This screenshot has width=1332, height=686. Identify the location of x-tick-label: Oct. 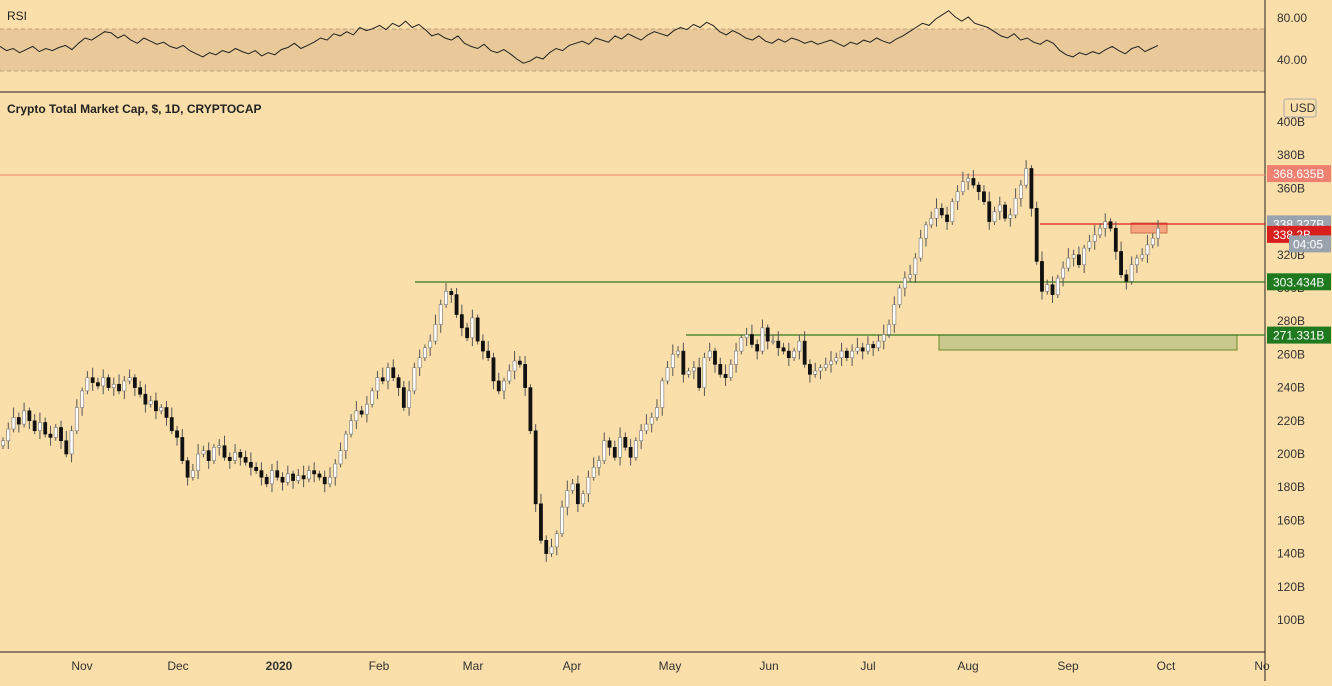
(1166, 666).